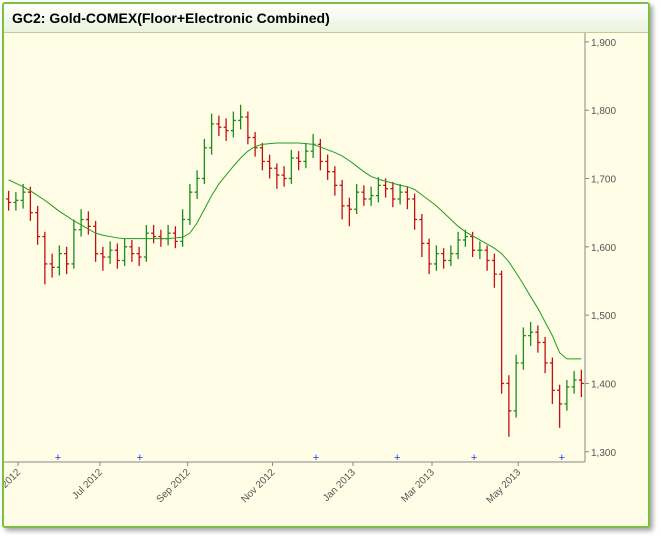 This screenshot has width=661, height=540. What do you see at coordinates (603, 248) in the screenshot?
I see `y-tick-label: 1,600` at bounding box center [603, 248].